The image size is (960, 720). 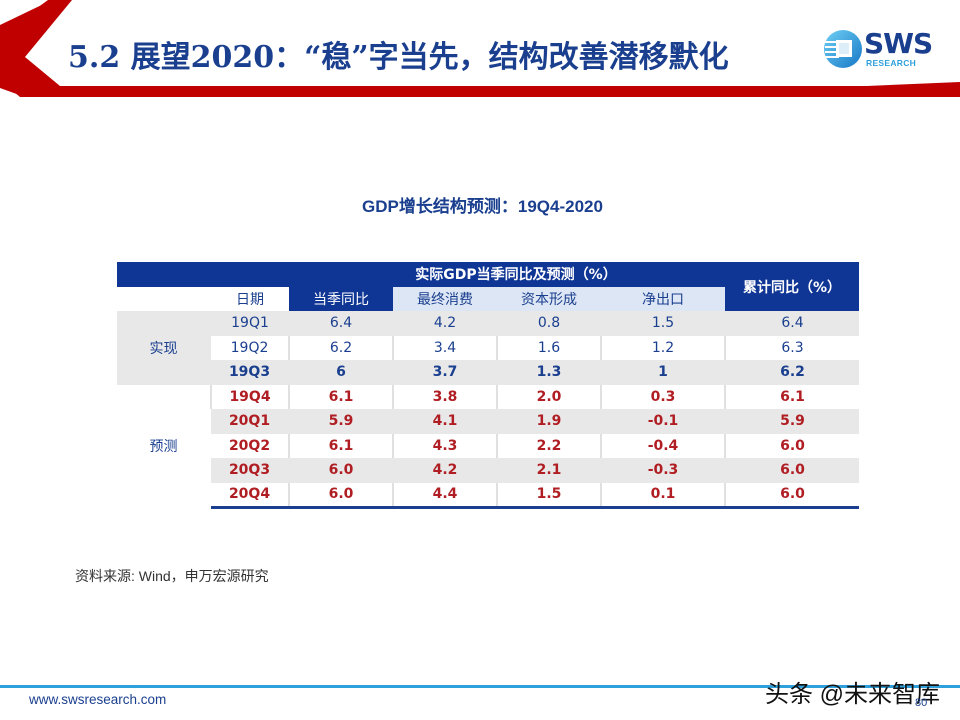 I want to click on cell-date: 20Q2, so click(x=250, y=445).